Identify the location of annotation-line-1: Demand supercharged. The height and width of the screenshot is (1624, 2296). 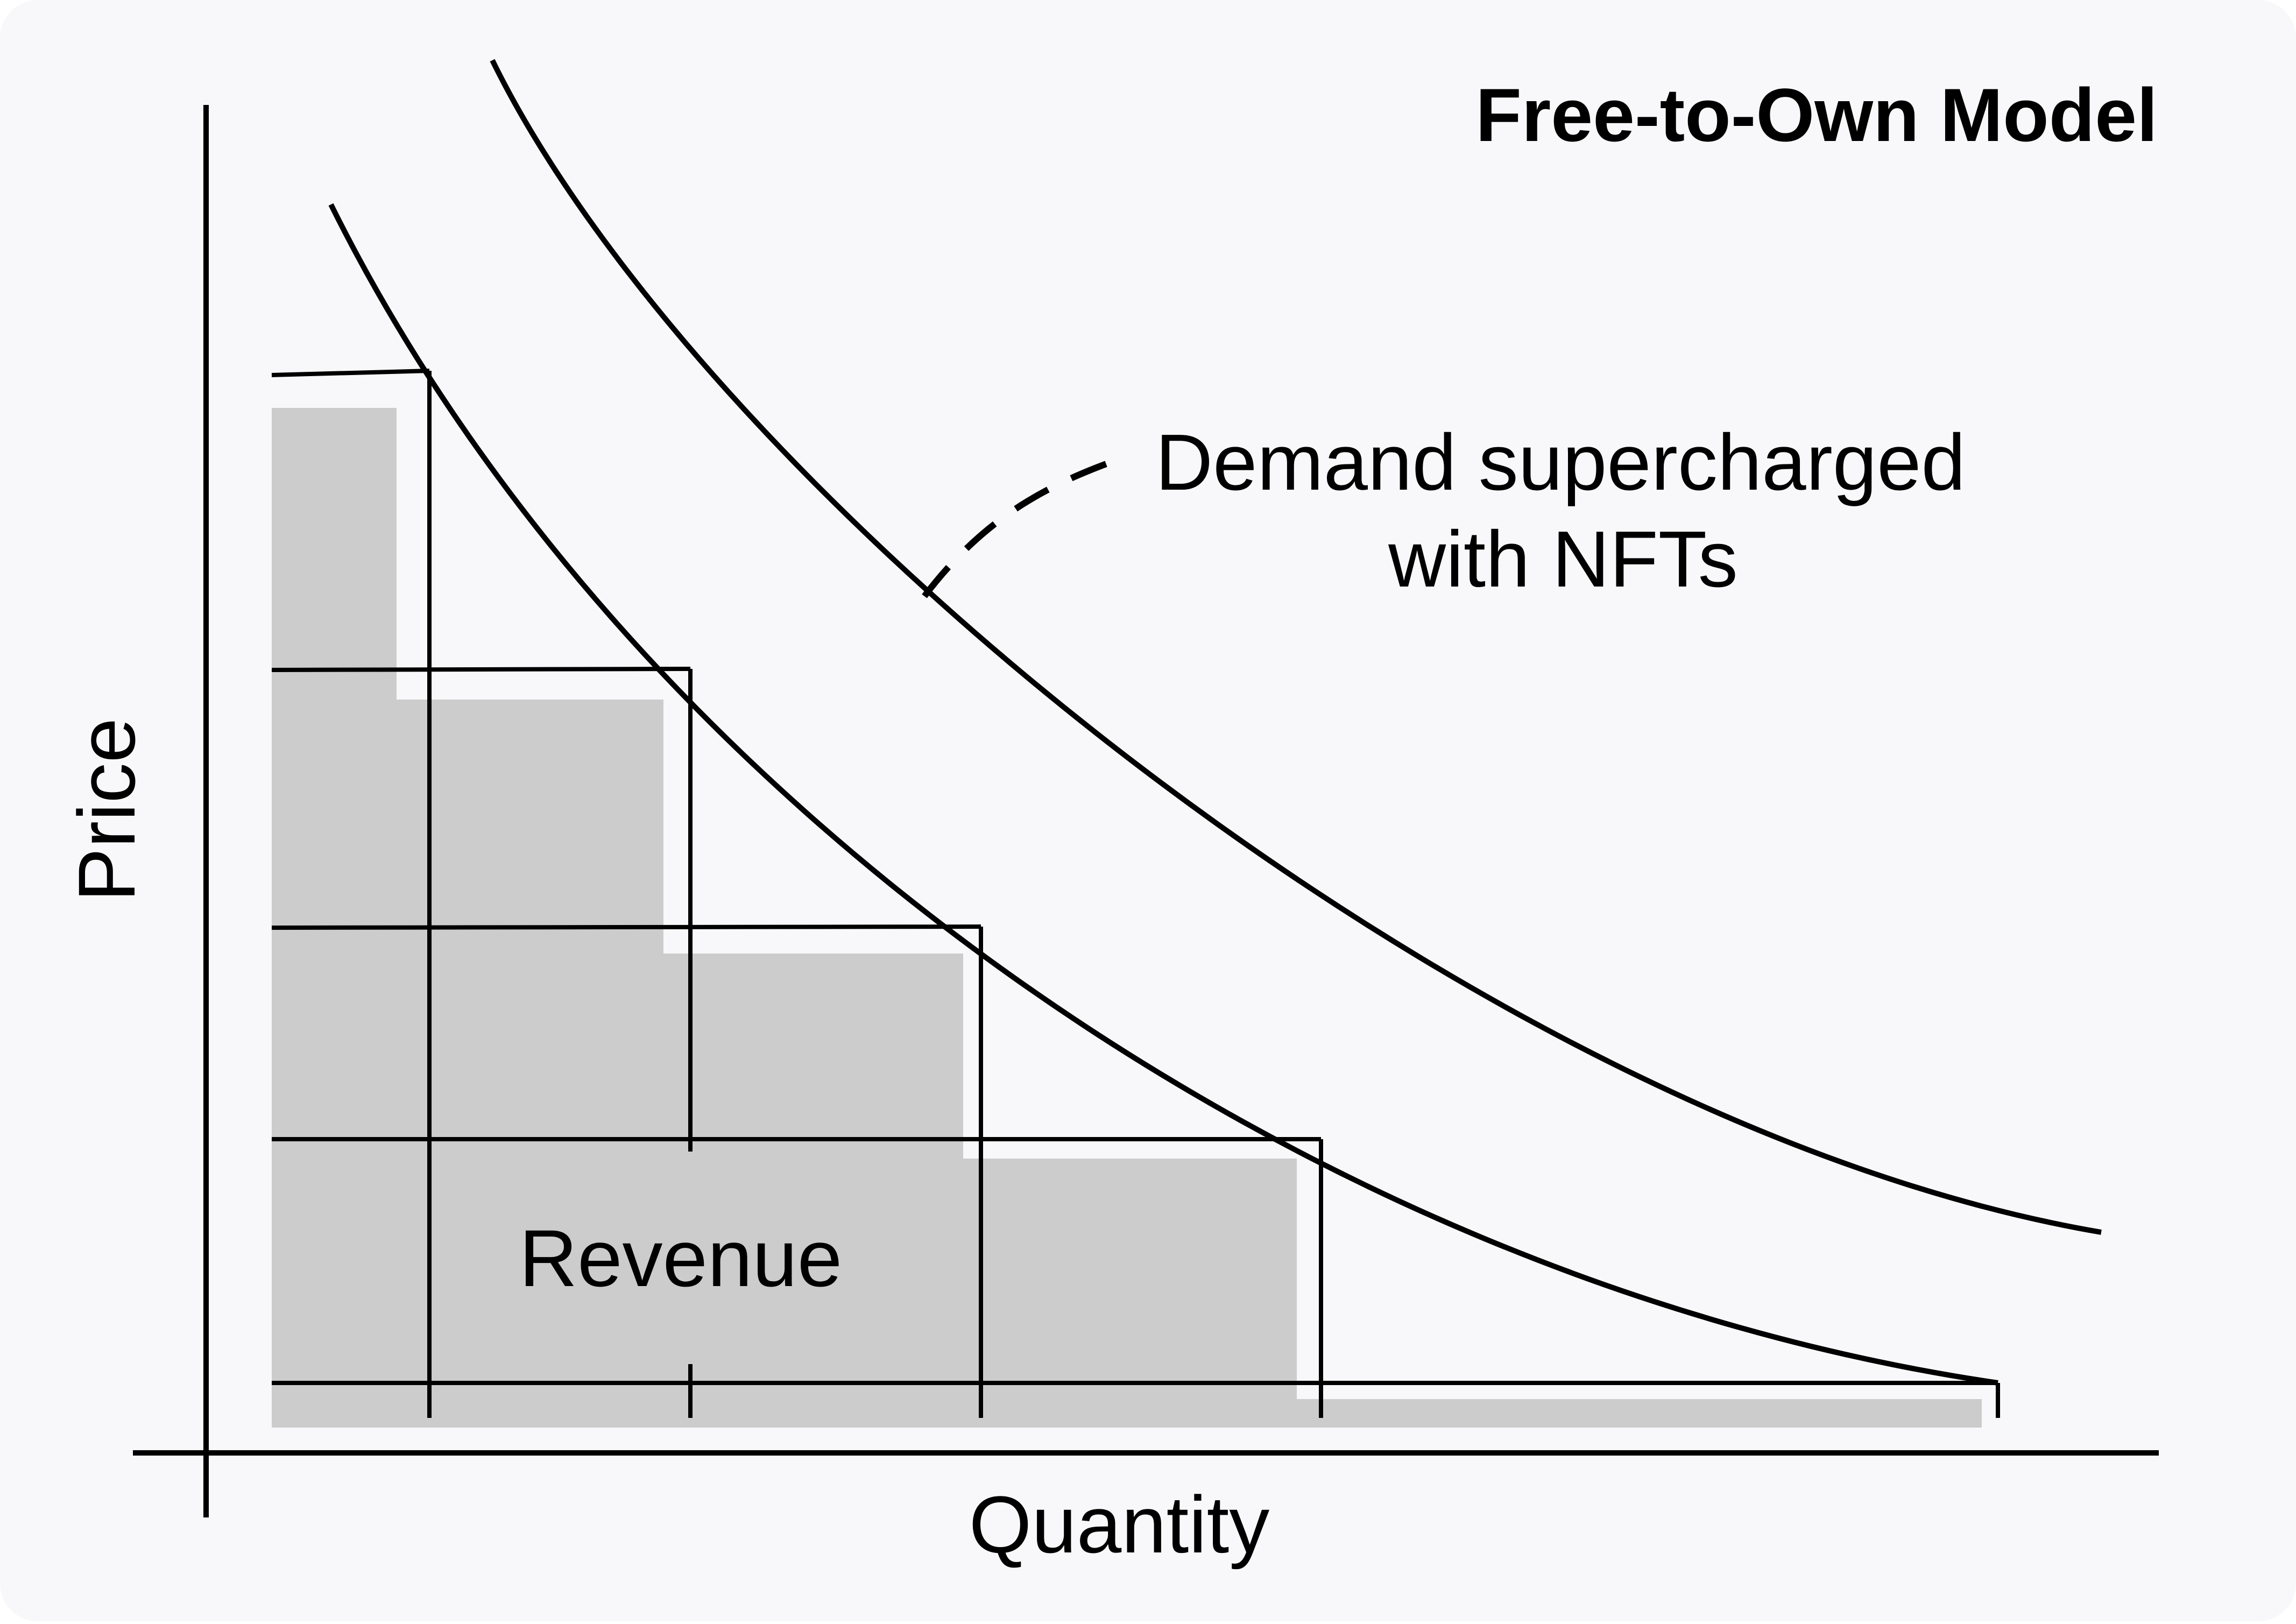
(1560, 462).